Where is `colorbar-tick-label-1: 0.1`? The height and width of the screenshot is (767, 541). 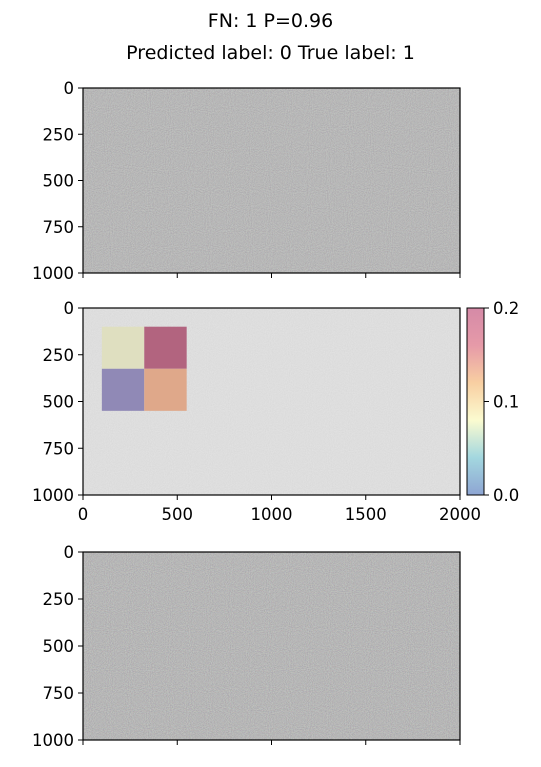
colorbar-tick-label-1: 0.1 is located at coordinates (506, 402).